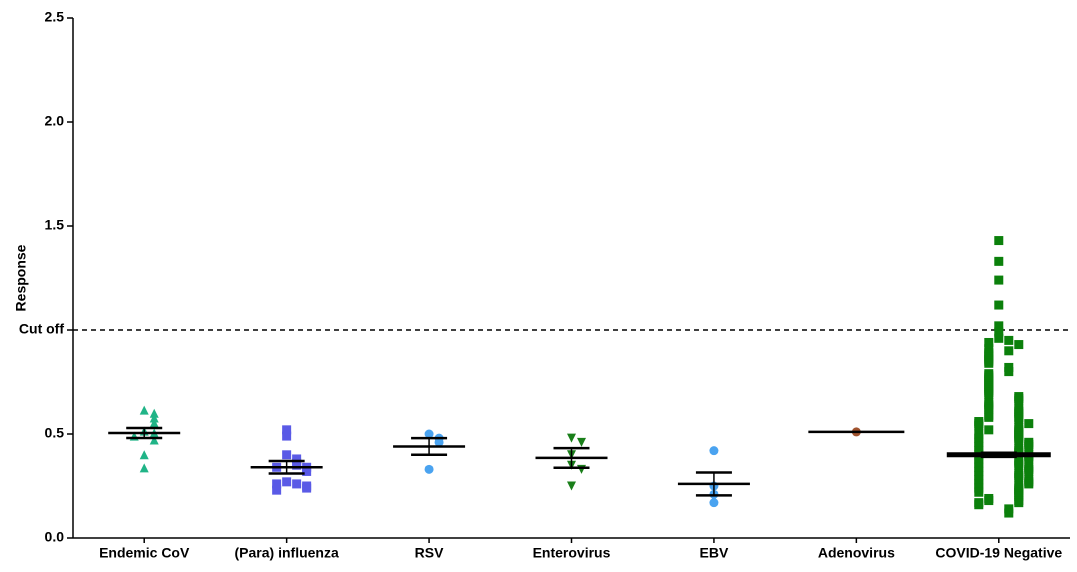 The width and height of the screenshot is (1077, 572). I want to click on y-tick-label: 0.0, so click(55, 537).